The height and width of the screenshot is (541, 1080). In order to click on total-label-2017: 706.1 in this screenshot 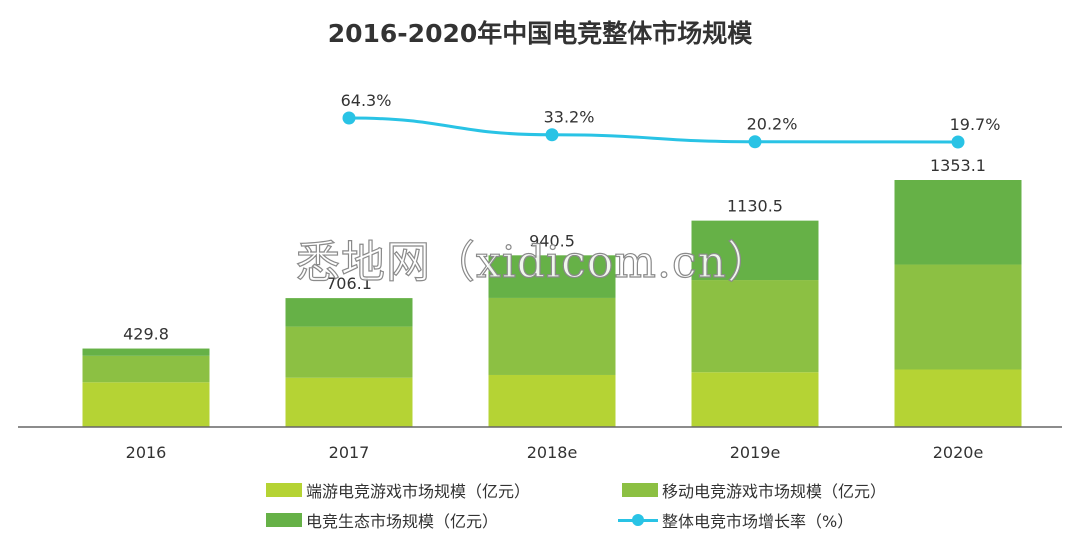, I will do `click(349, 283)`.